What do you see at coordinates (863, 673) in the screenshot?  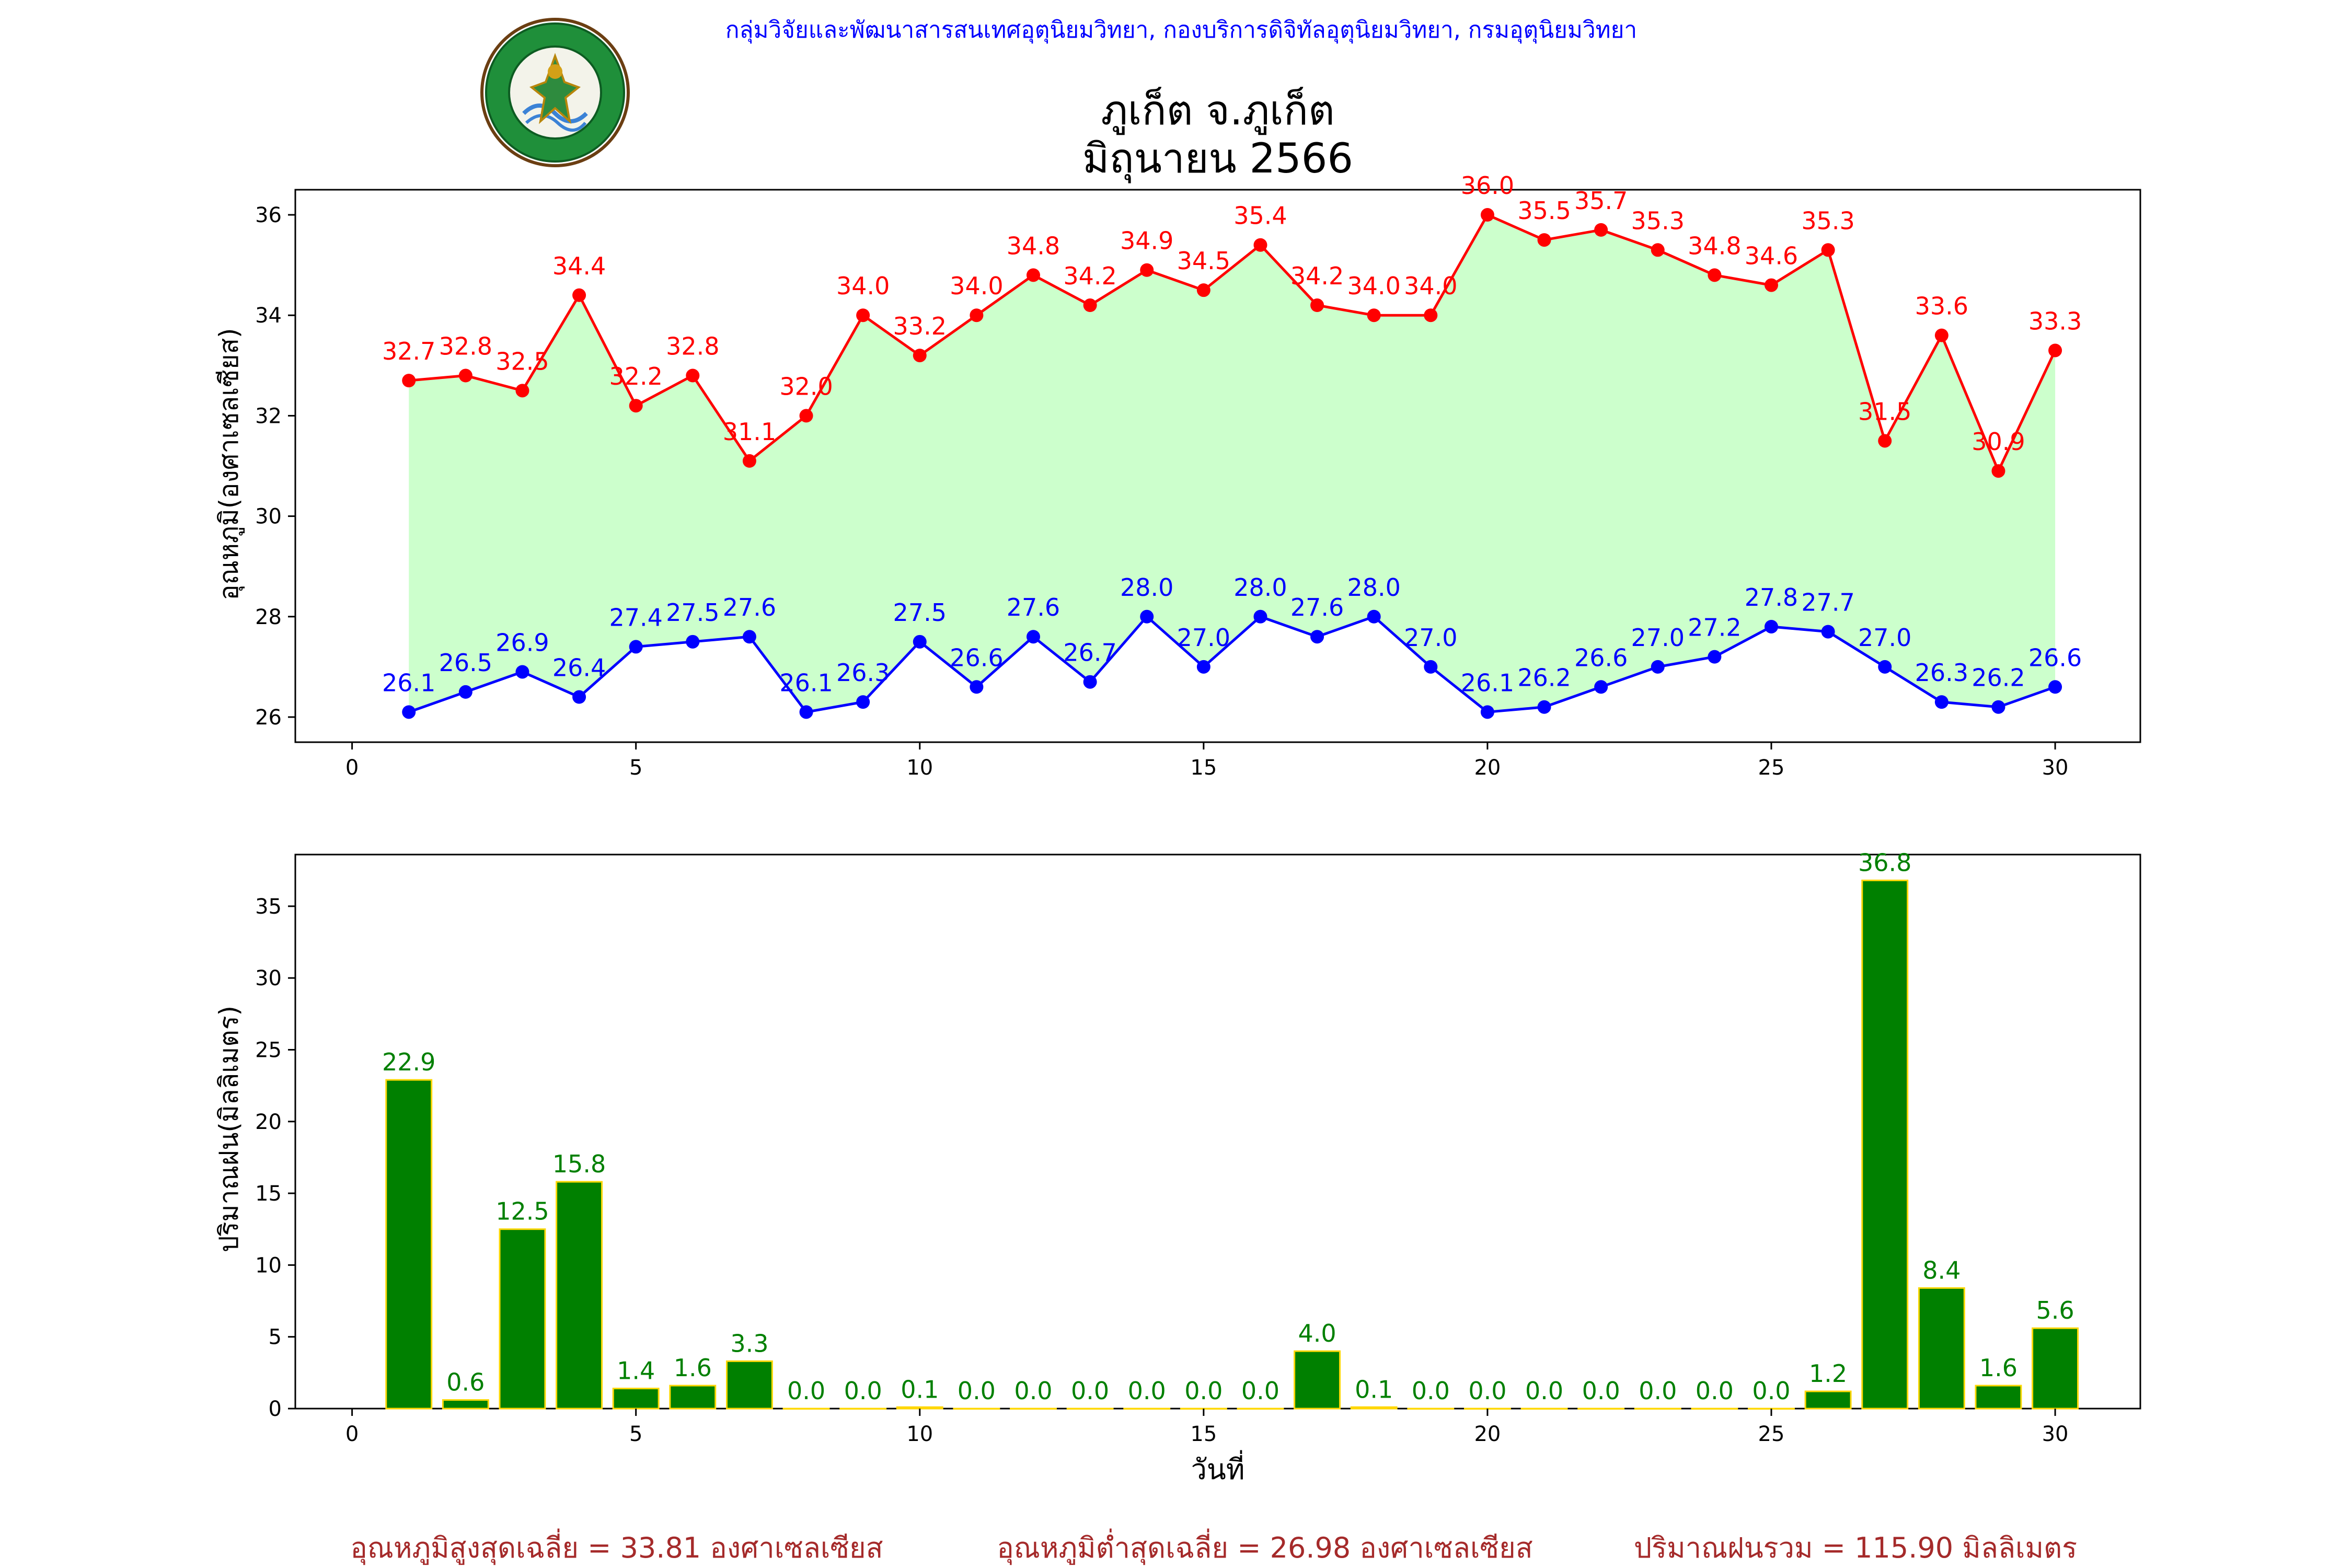 I see `temp-min-data-label: 26.3` at bounding box center [863, 673].